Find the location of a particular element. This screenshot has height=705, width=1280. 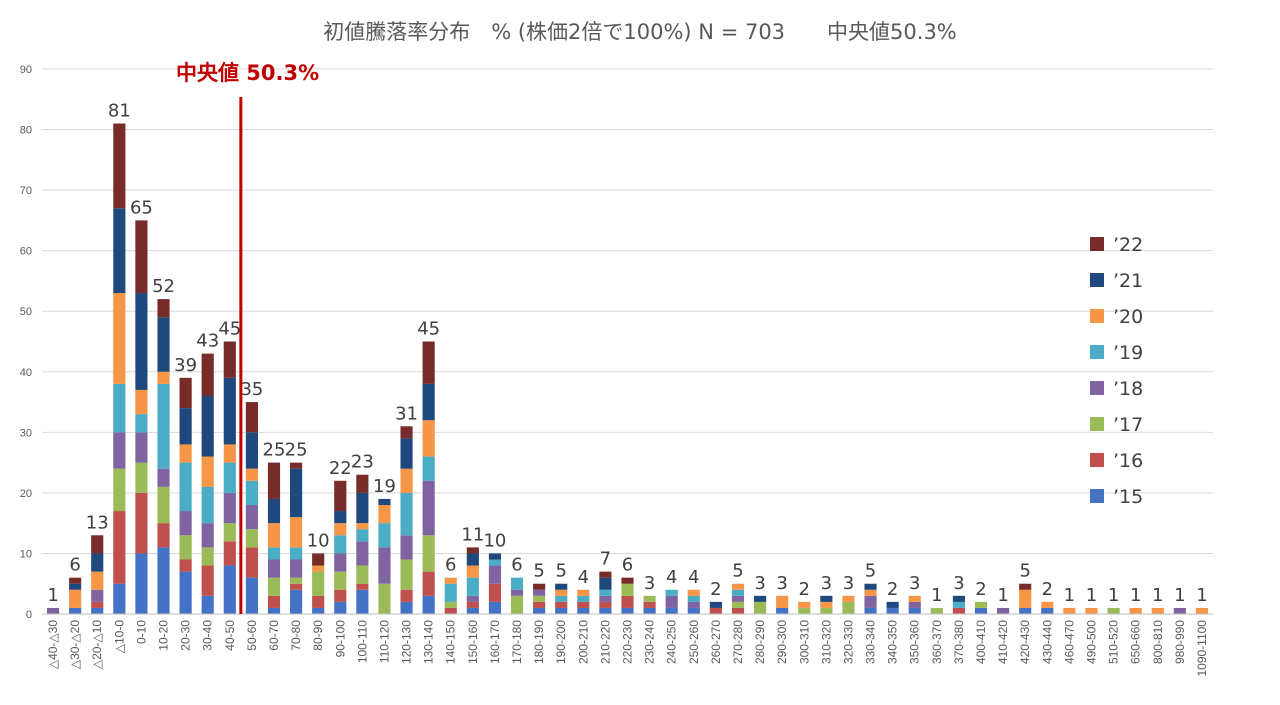

x-tick-label: 280-290 is located at coordinates (760, 642).